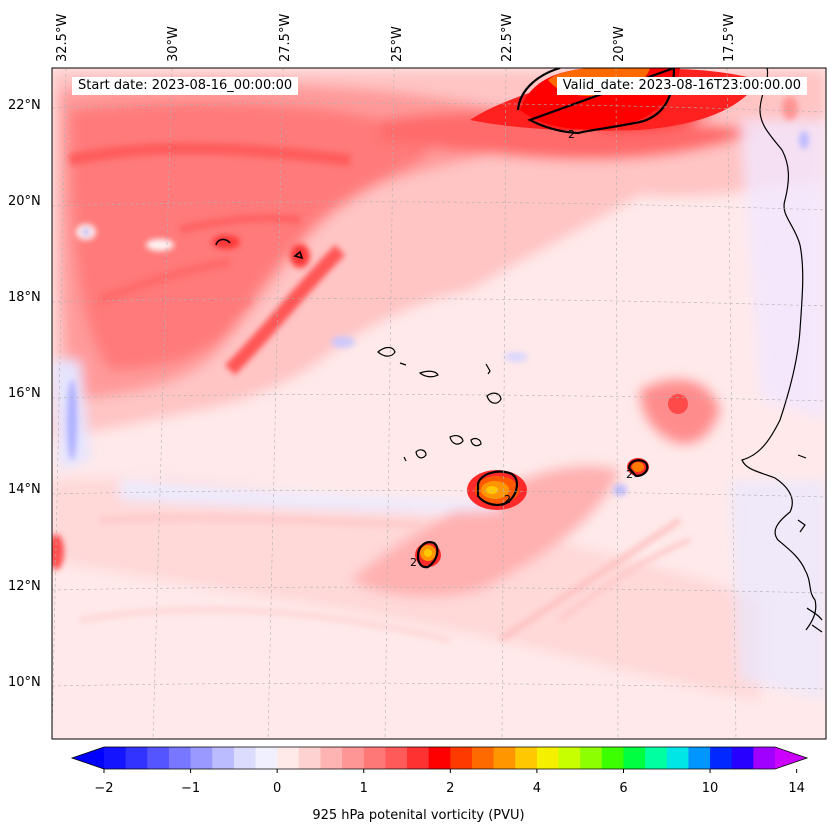 This screenshot has height=836, width=837. What do you see at coordinates (681, 86) in the screenshot?
I see `valid-date-label: Valid_date: 2023-08-16T23:00:00.00` at bounding box center [681, 86].